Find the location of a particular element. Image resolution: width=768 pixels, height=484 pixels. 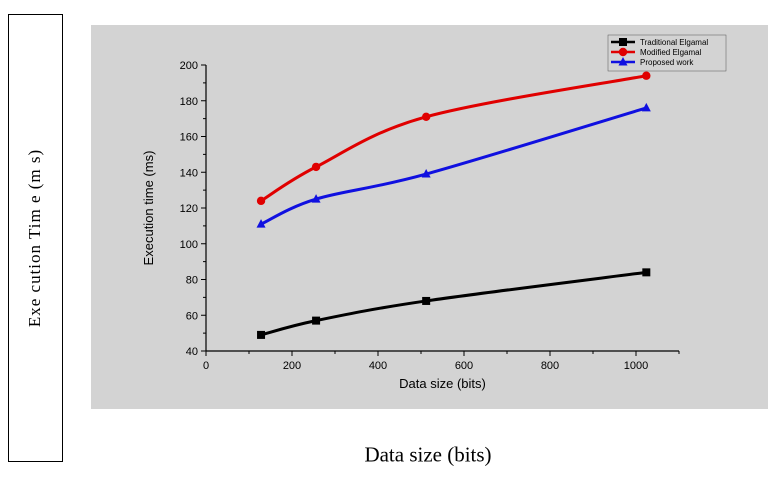

legend-label: Proposed work is located at coordinates (667, 62).